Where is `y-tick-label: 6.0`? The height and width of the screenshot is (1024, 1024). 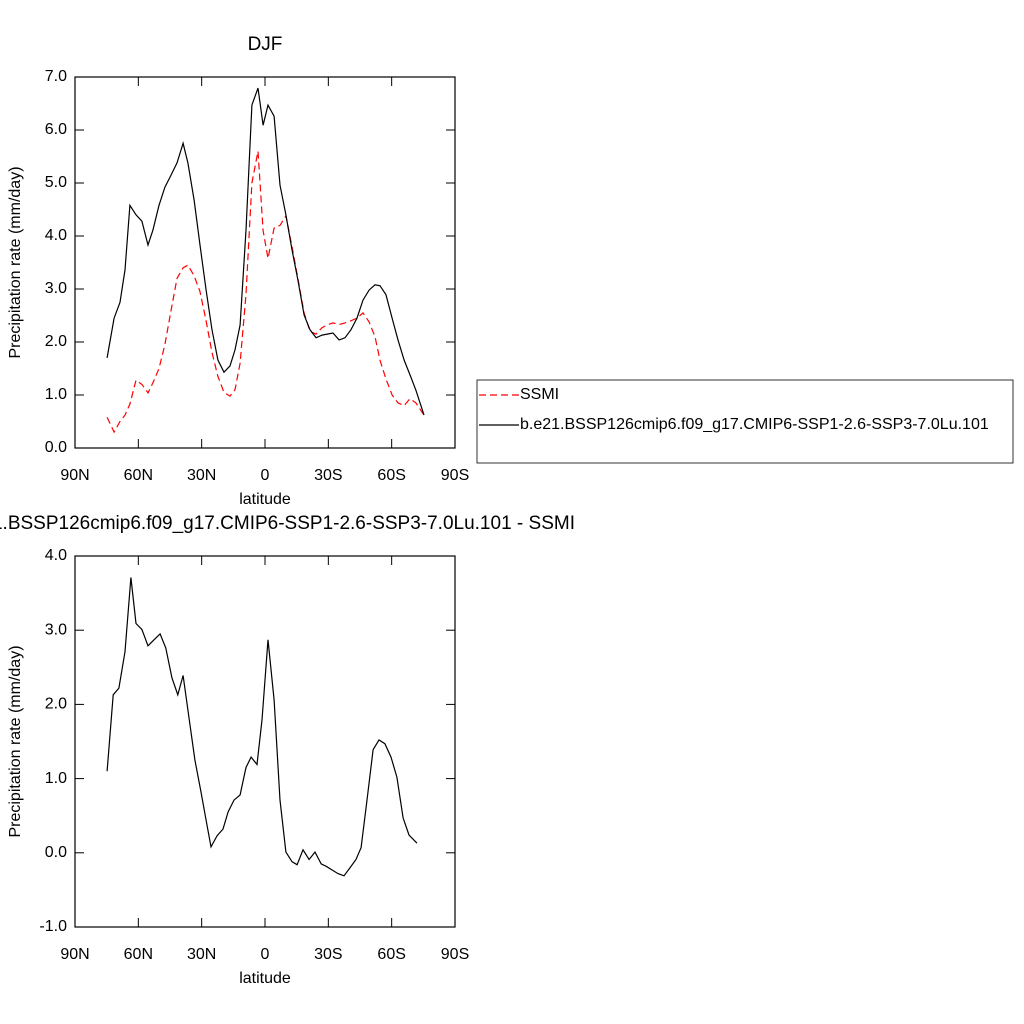
y-tick-label: 6.0 is located at coordinates (56, 129).